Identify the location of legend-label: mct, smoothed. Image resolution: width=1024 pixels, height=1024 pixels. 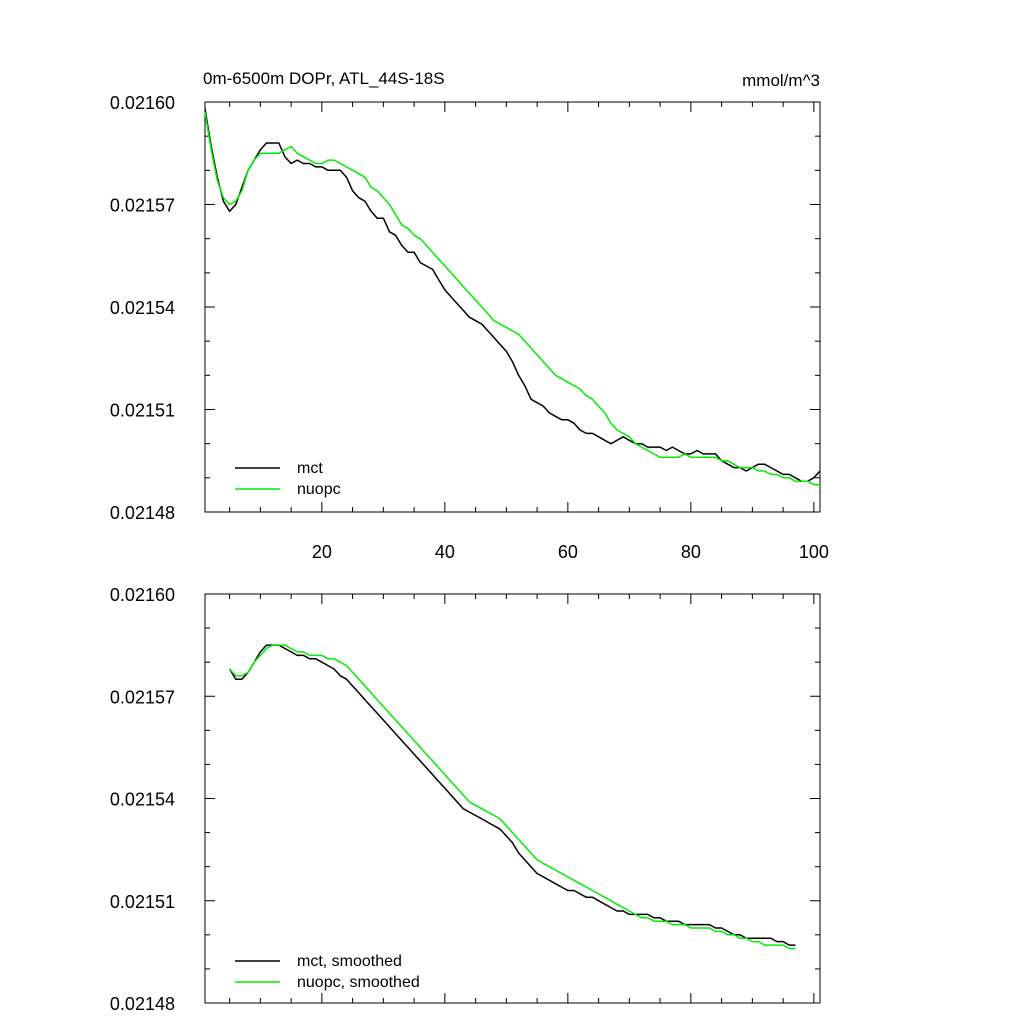
(349, 961).